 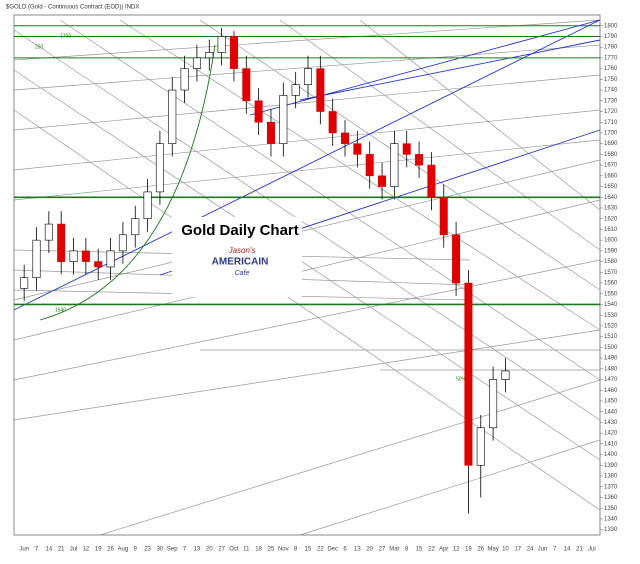 I want to click on x-tick-label: 20, so click(x=209, y=550).